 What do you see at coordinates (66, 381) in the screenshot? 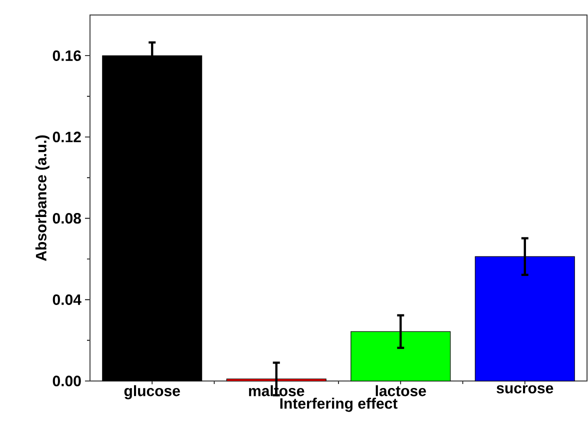
I see `y-tick-label: 0.00` at bounding box center [66, 381].